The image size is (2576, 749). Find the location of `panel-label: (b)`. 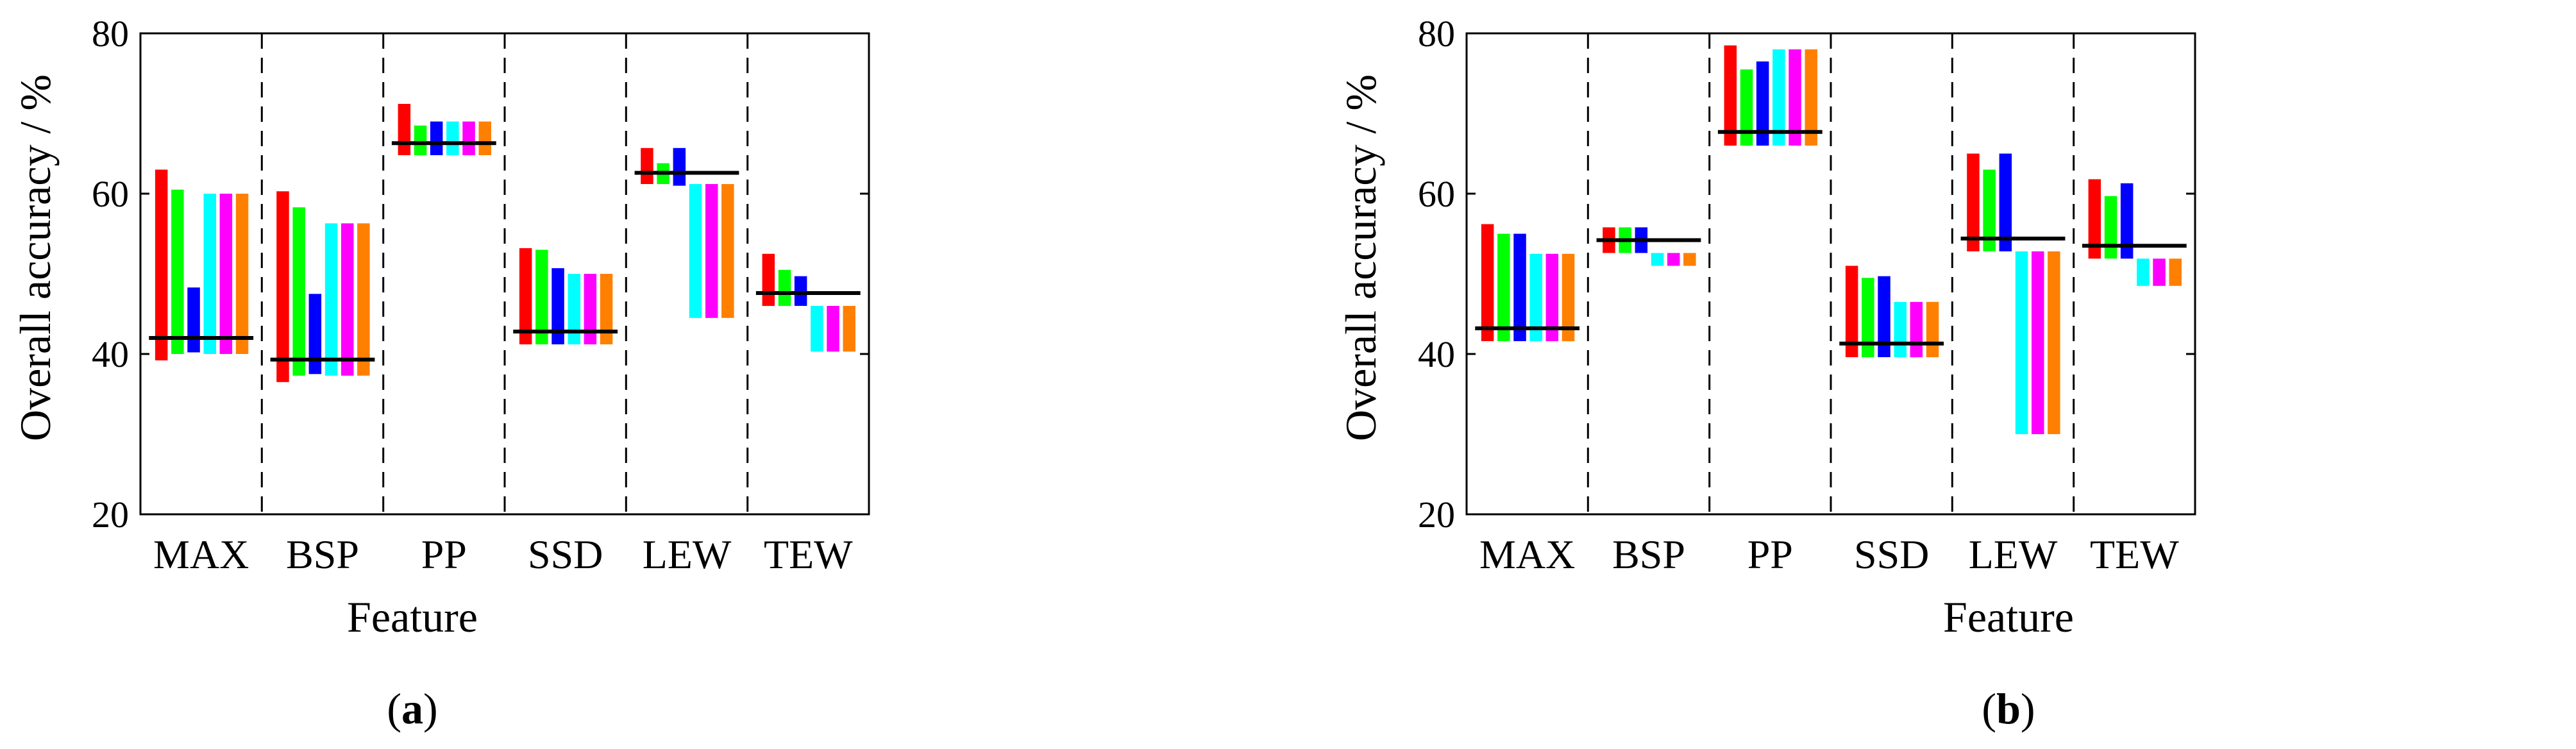

panel-label: (b) is located at coordinates (2008, 708).